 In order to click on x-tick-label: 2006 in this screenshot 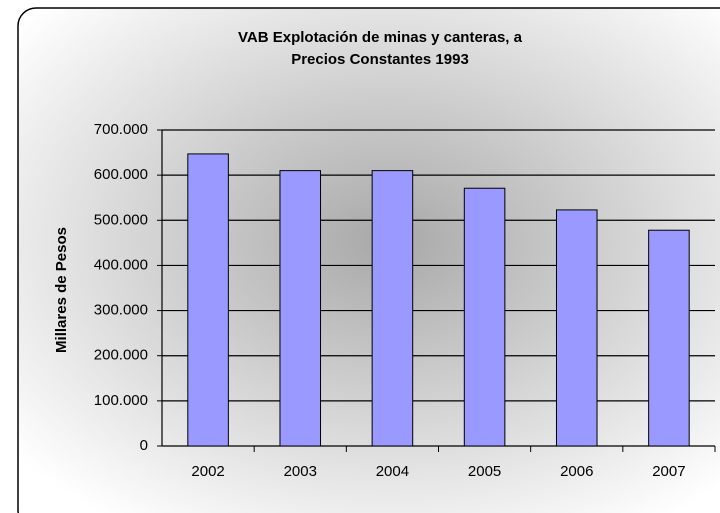, I will do `click(576, 471)`.